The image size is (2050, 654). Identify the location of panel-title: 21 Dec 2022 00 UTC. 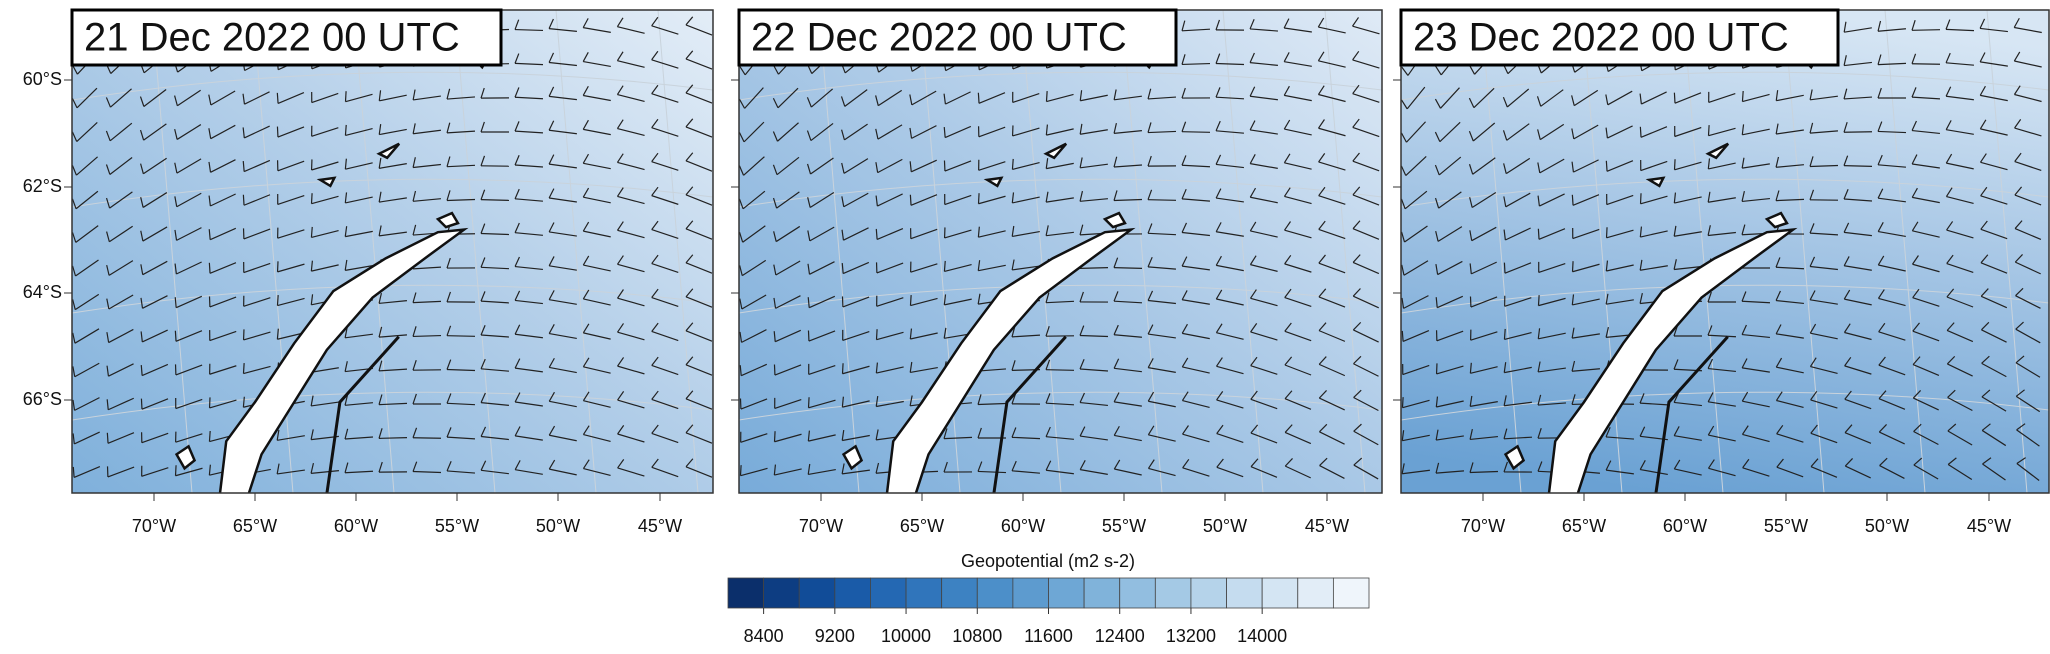
(272, 38).